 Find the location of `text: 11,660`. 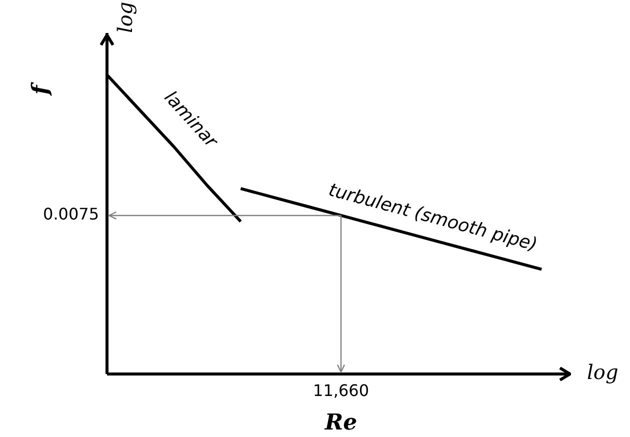

text: 11,660 is located at coordinates (341, 390).